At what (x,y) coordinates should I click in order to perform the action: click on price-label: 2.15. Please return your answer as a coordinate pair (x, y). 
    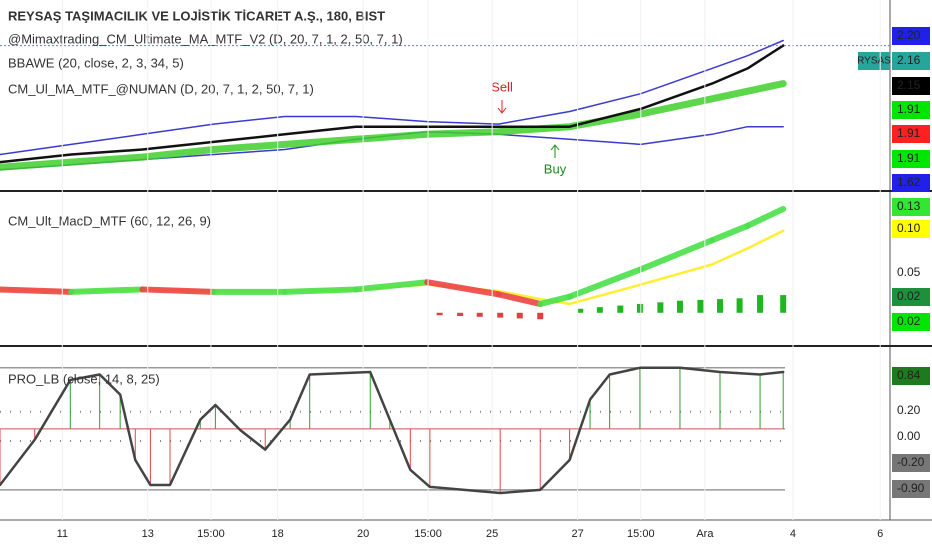
    Looking at the image, I should click on (909, 85).